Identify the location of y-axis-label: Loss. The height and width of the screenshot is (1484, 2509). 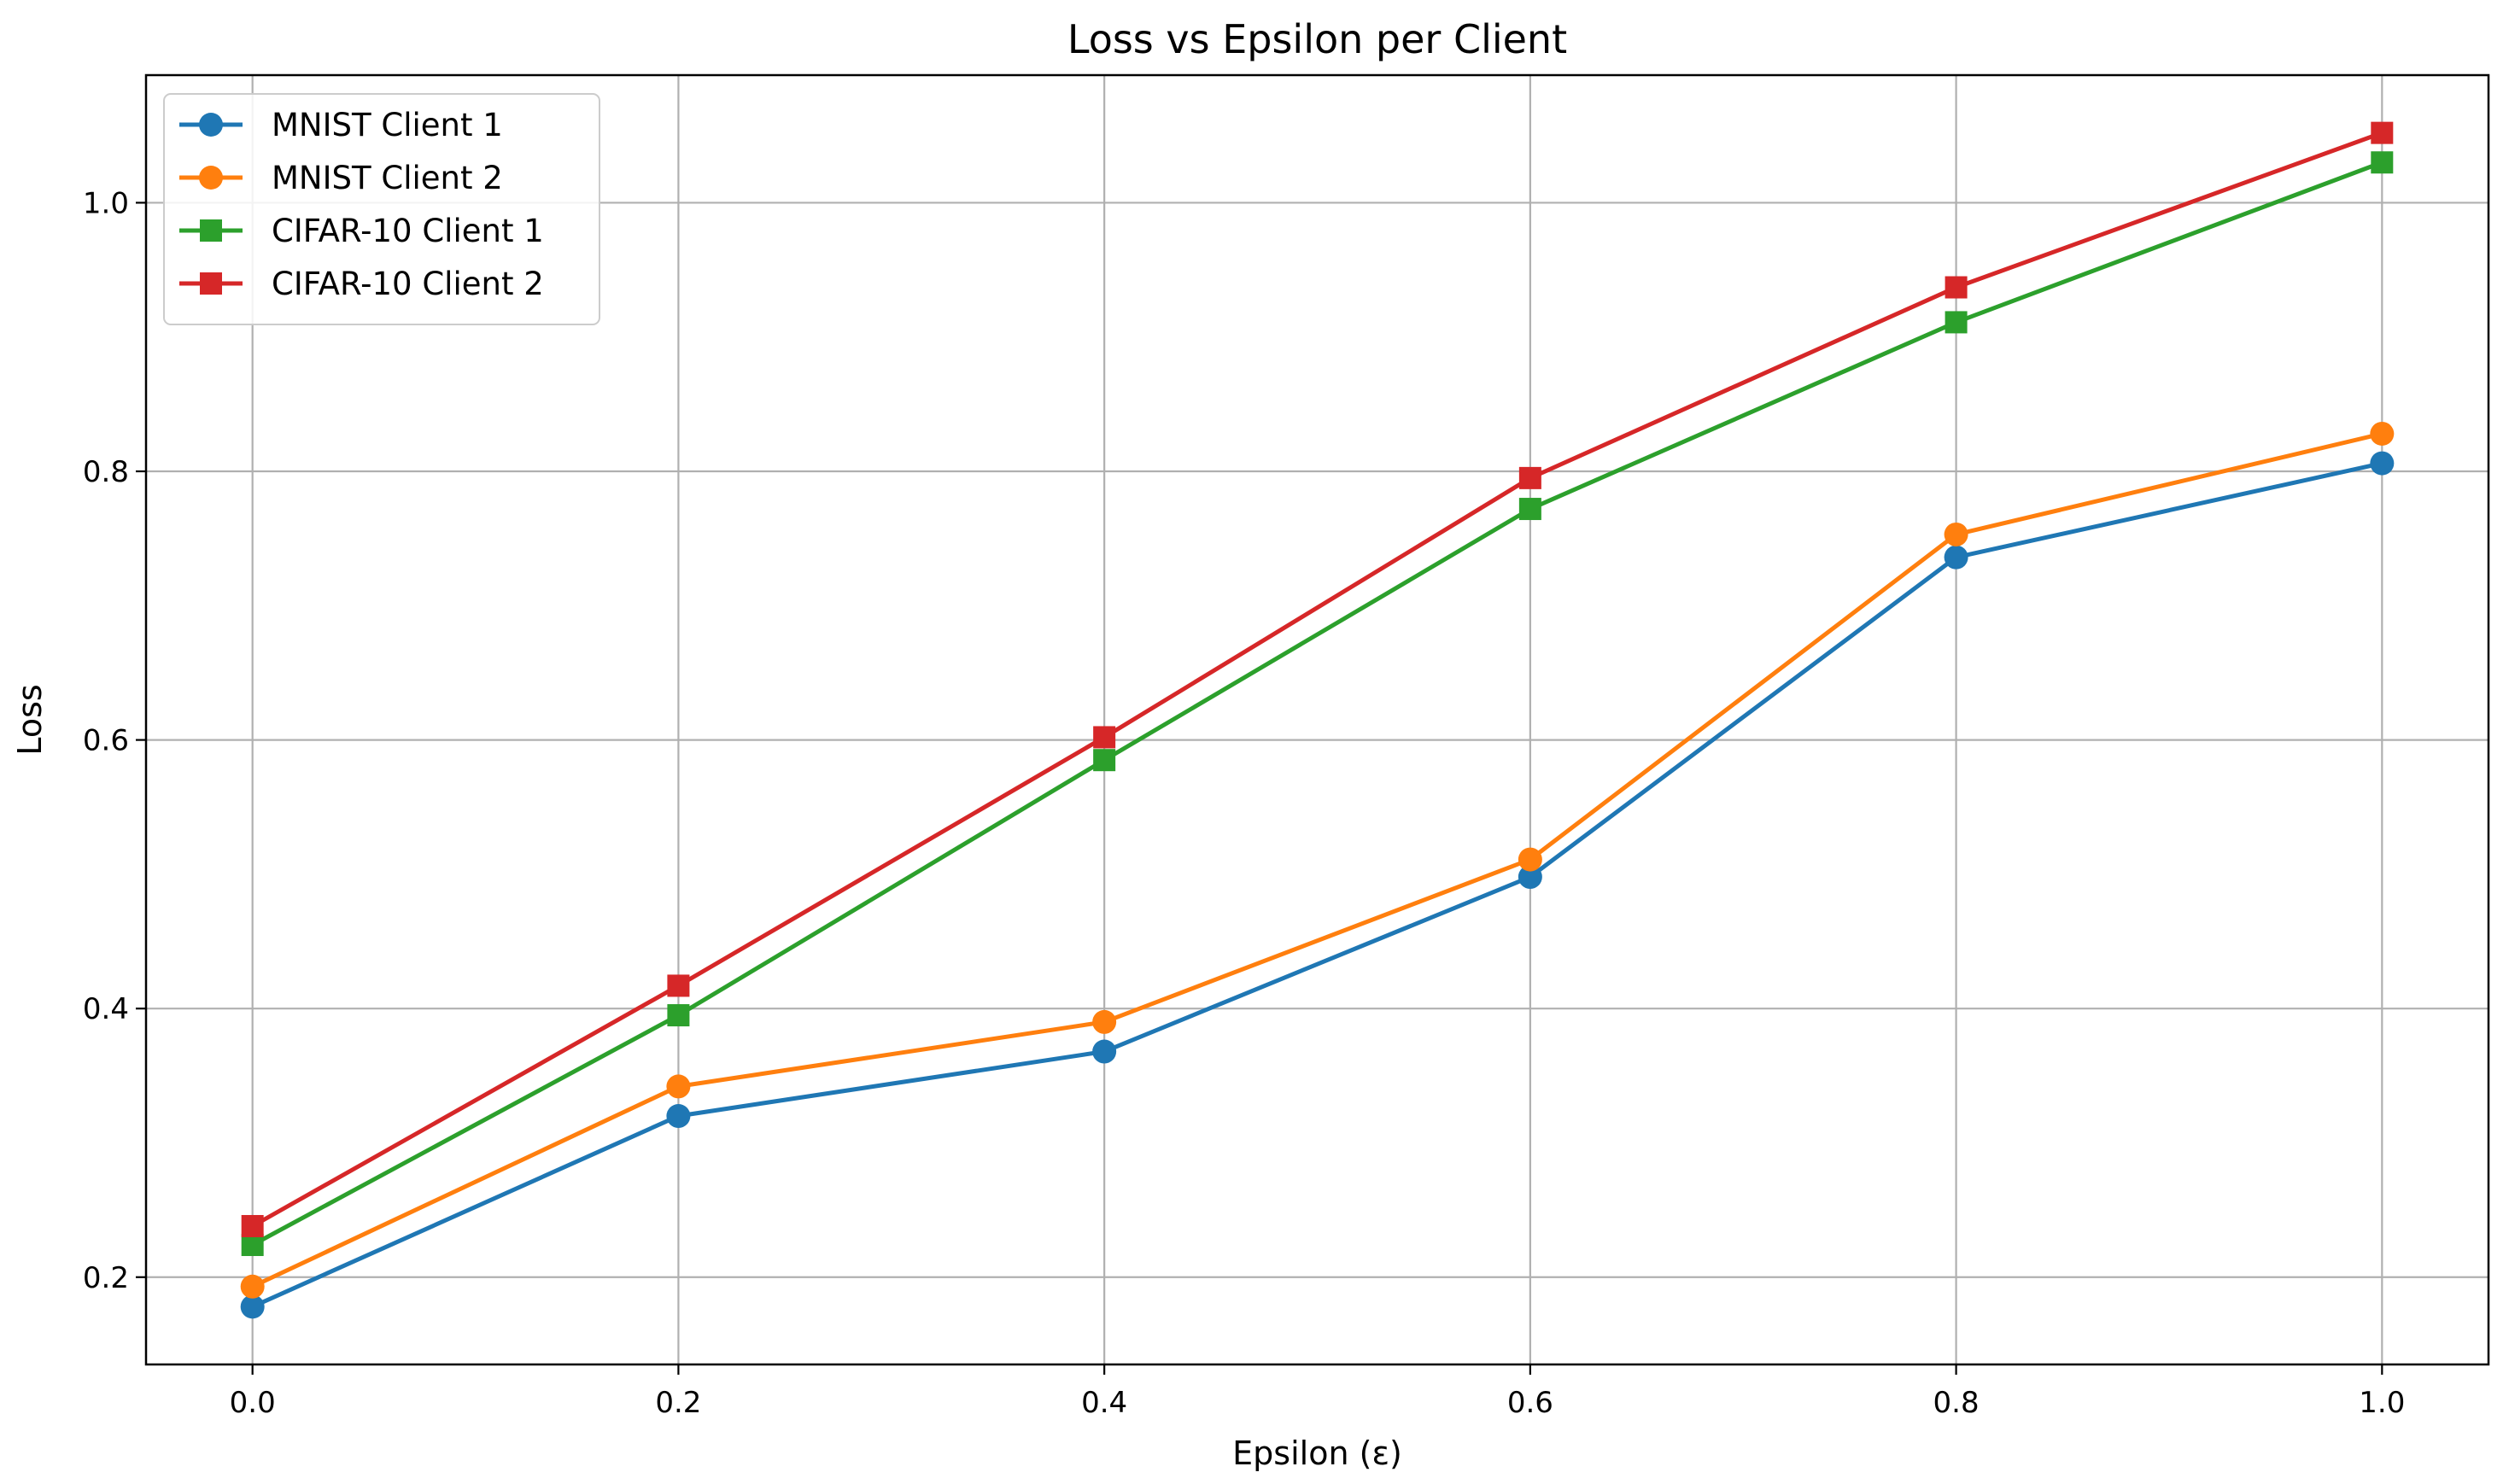
(30, 719).